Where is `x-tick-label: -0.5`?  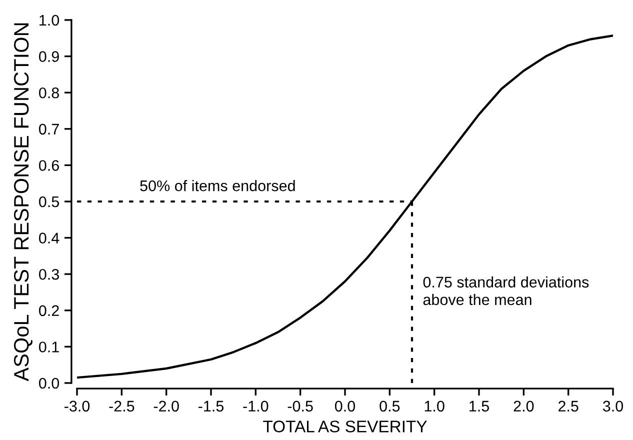
x-tick-label: -0.5 is located at coordinates (300, 406).